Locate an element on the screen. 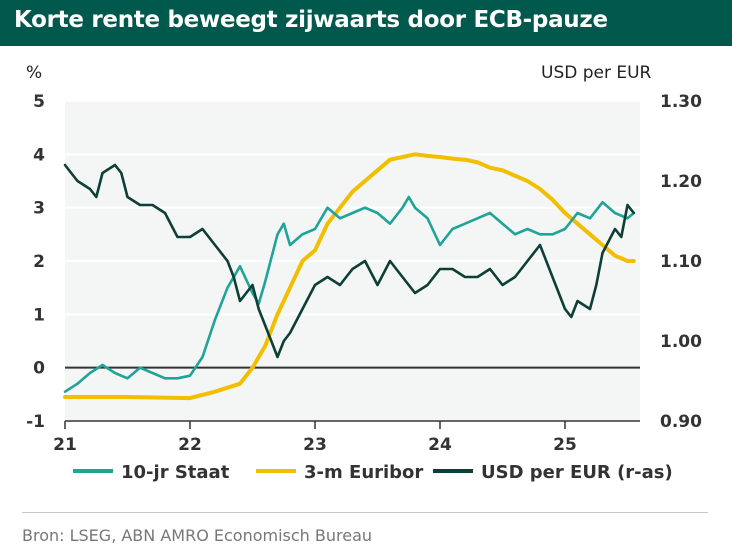 The height and width of the screenshot is (556, 732). y-right-tick-label: 1.20 is located at coordinates (681, 182).